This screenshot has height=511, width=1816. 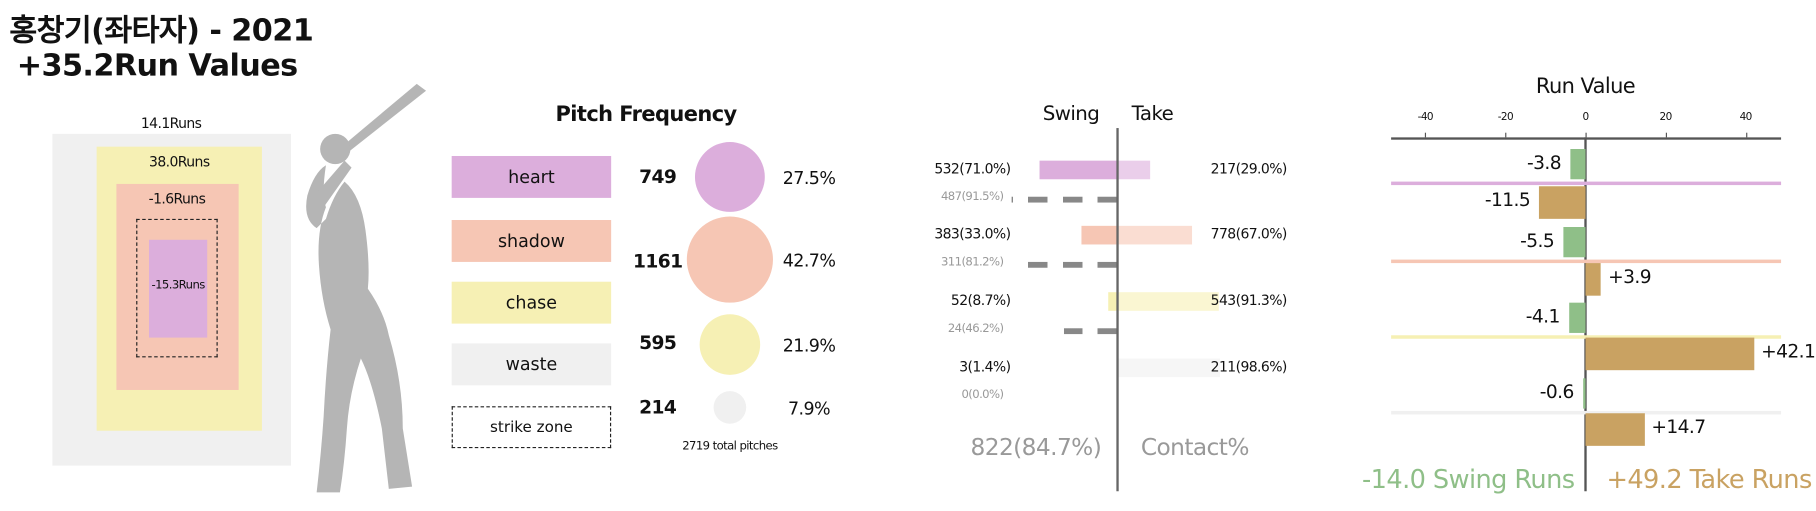 I want to click on heart-zone, so click(x=178, y=288).